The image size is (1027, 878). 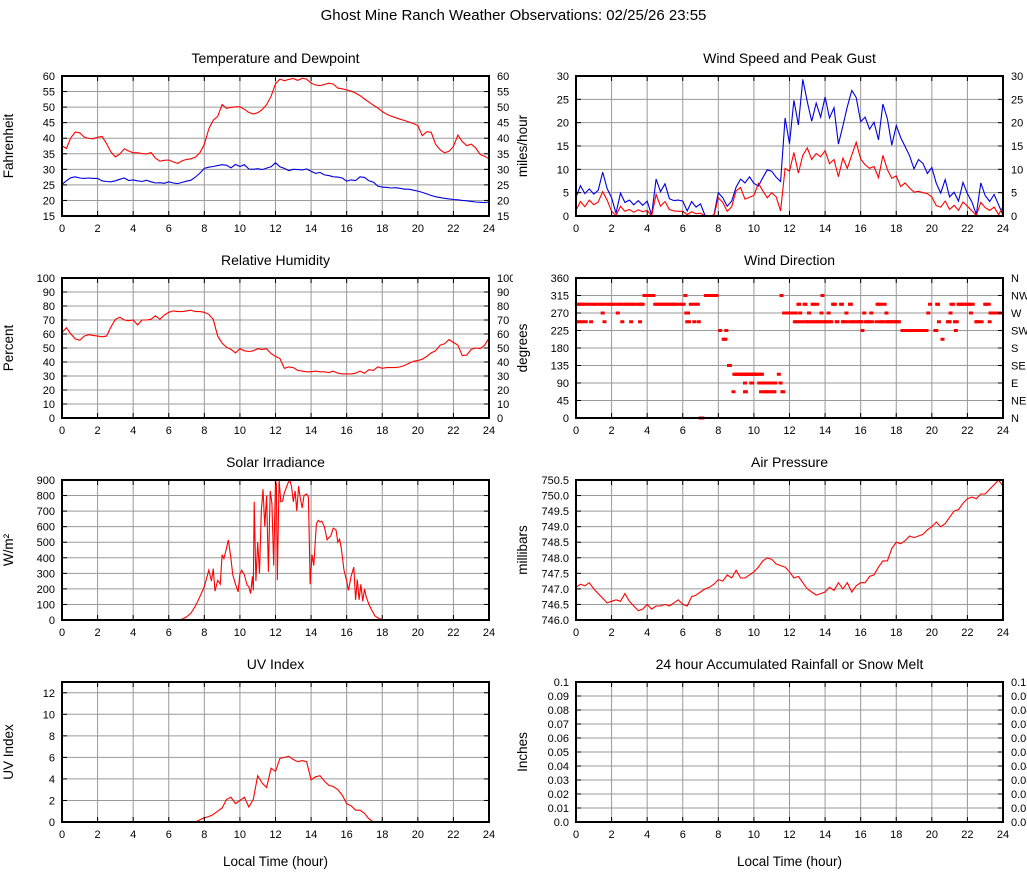 I want to click on y-tick-label: 747.5, so click(x=555, y=574).